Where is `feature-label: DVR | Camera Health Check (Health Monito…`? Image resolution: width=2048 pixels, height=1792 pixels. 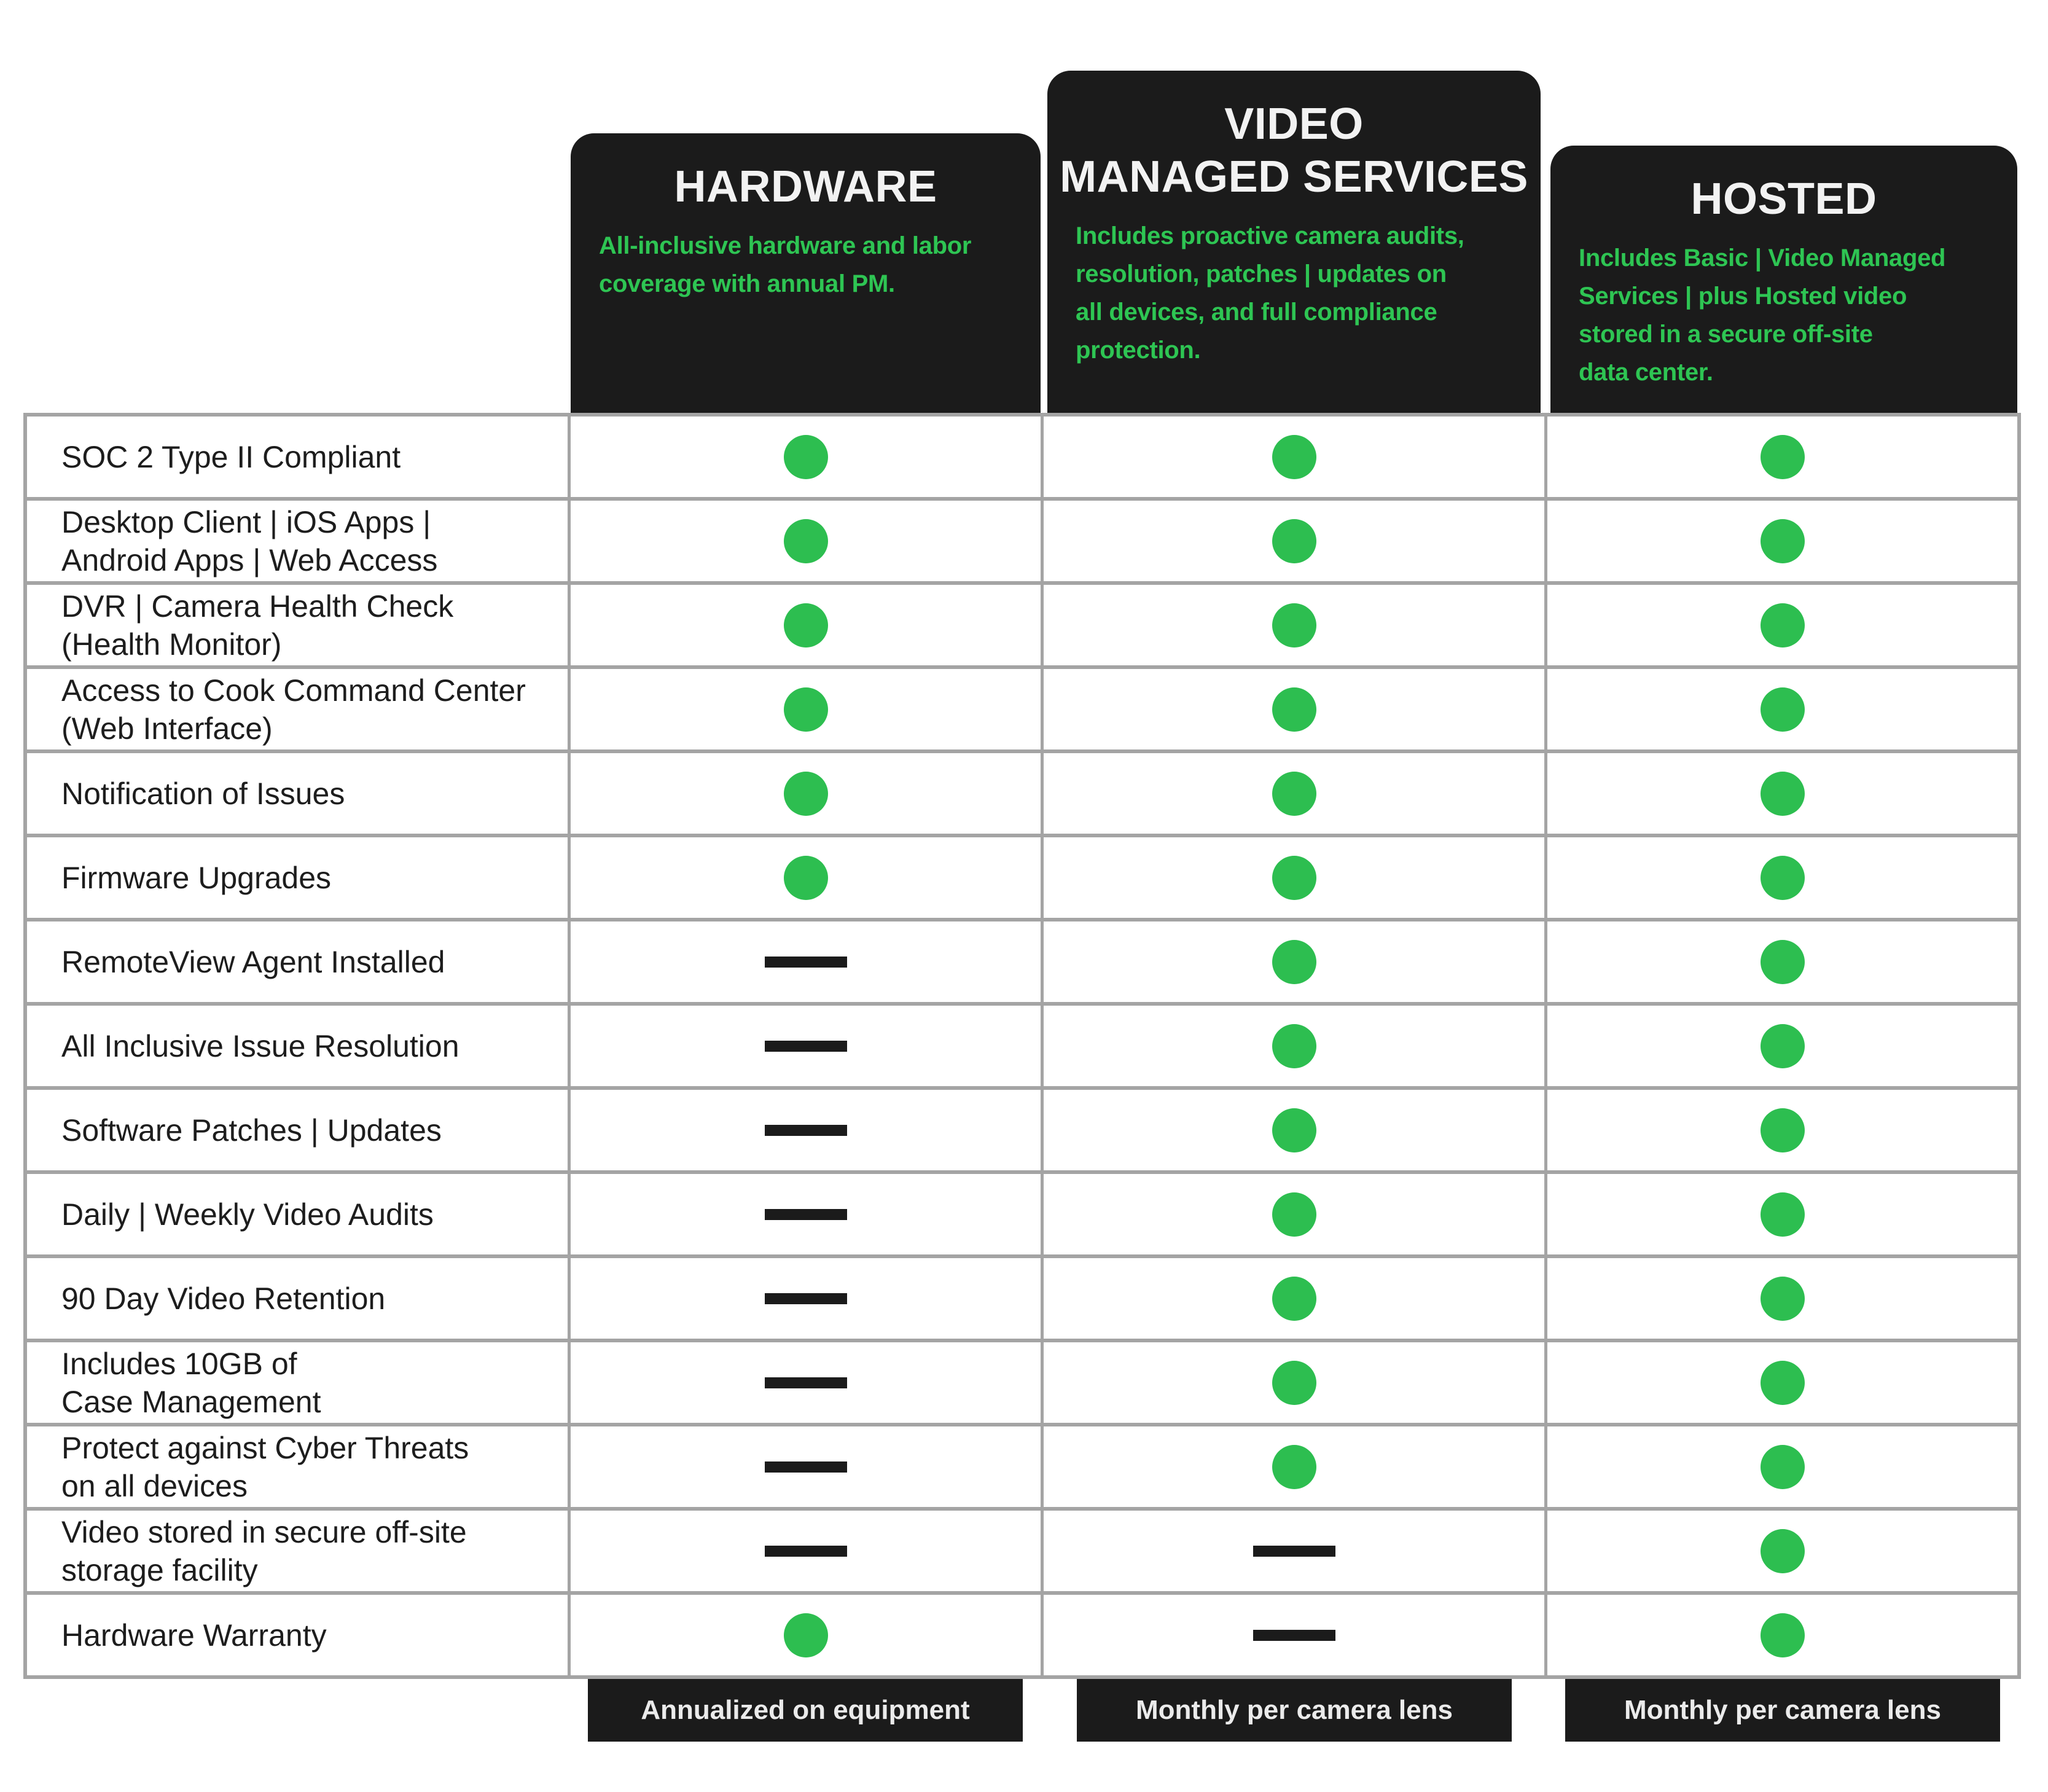
feature-label: DVR | Camera Health Check (Health Monito… is located at coordinates (297, 625).